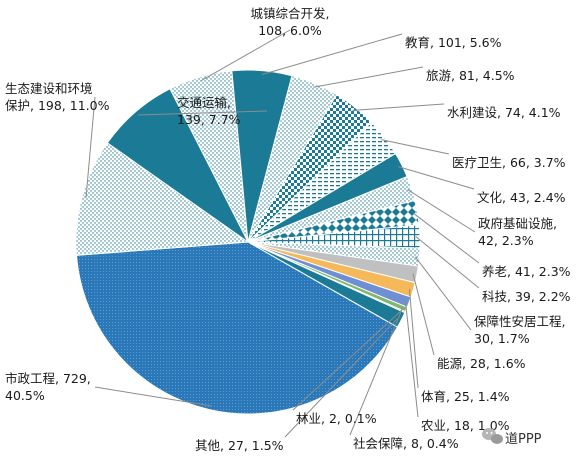  What do you see at coordinates (49, 88) in the screenshot?
I see `slice-18-label-line-1: 生态建设和环境` at bounding box center [49, 88].